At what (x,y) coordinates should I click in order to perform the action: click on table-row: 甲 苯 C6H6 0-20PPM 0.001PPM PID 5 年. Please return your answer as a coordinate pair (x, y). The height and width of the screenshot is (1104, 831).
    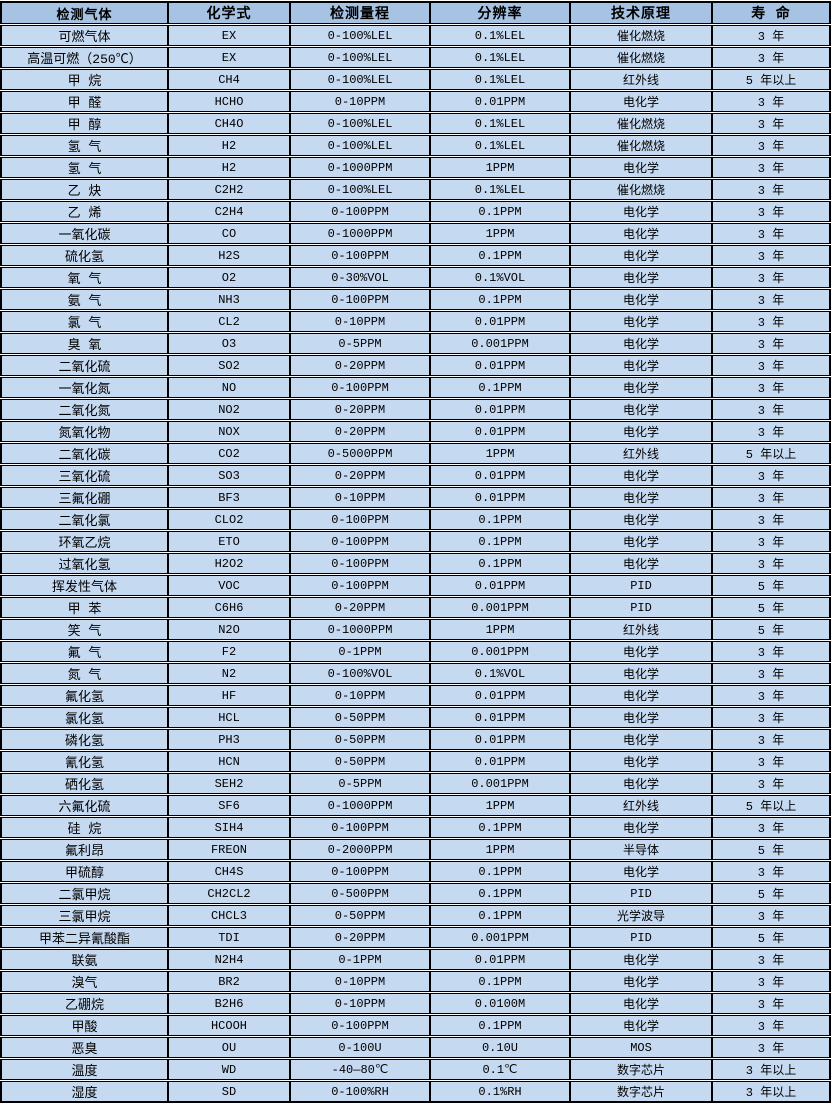
    Looking at the image, I should click on (415, 607).